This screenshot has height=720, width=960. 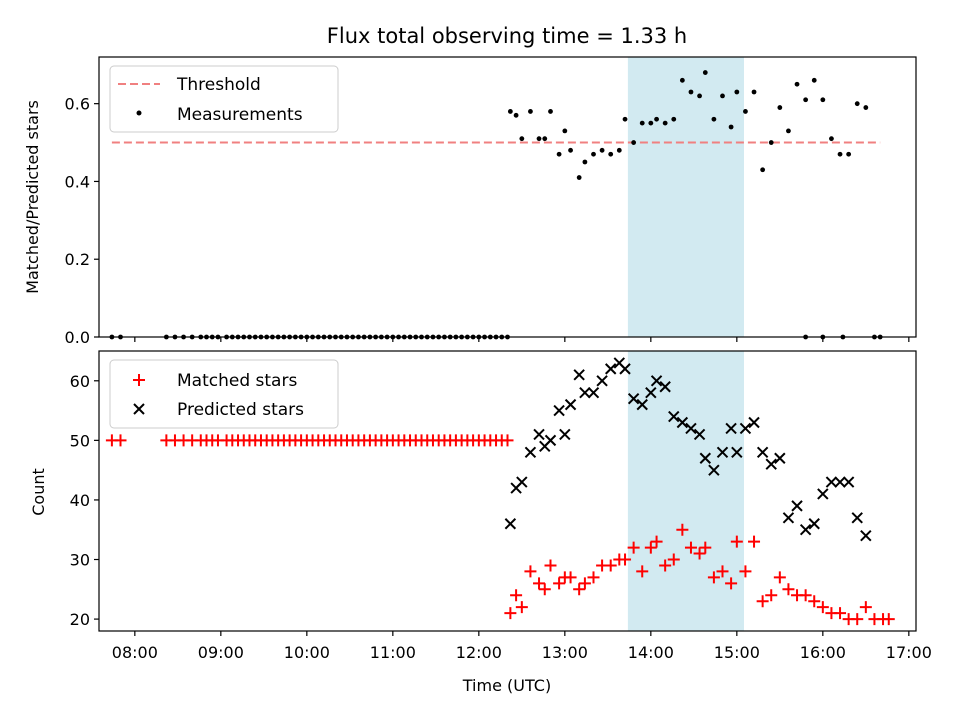 I want to click on bottom-xtick-label: 14:00, so click(x=651, y=652).